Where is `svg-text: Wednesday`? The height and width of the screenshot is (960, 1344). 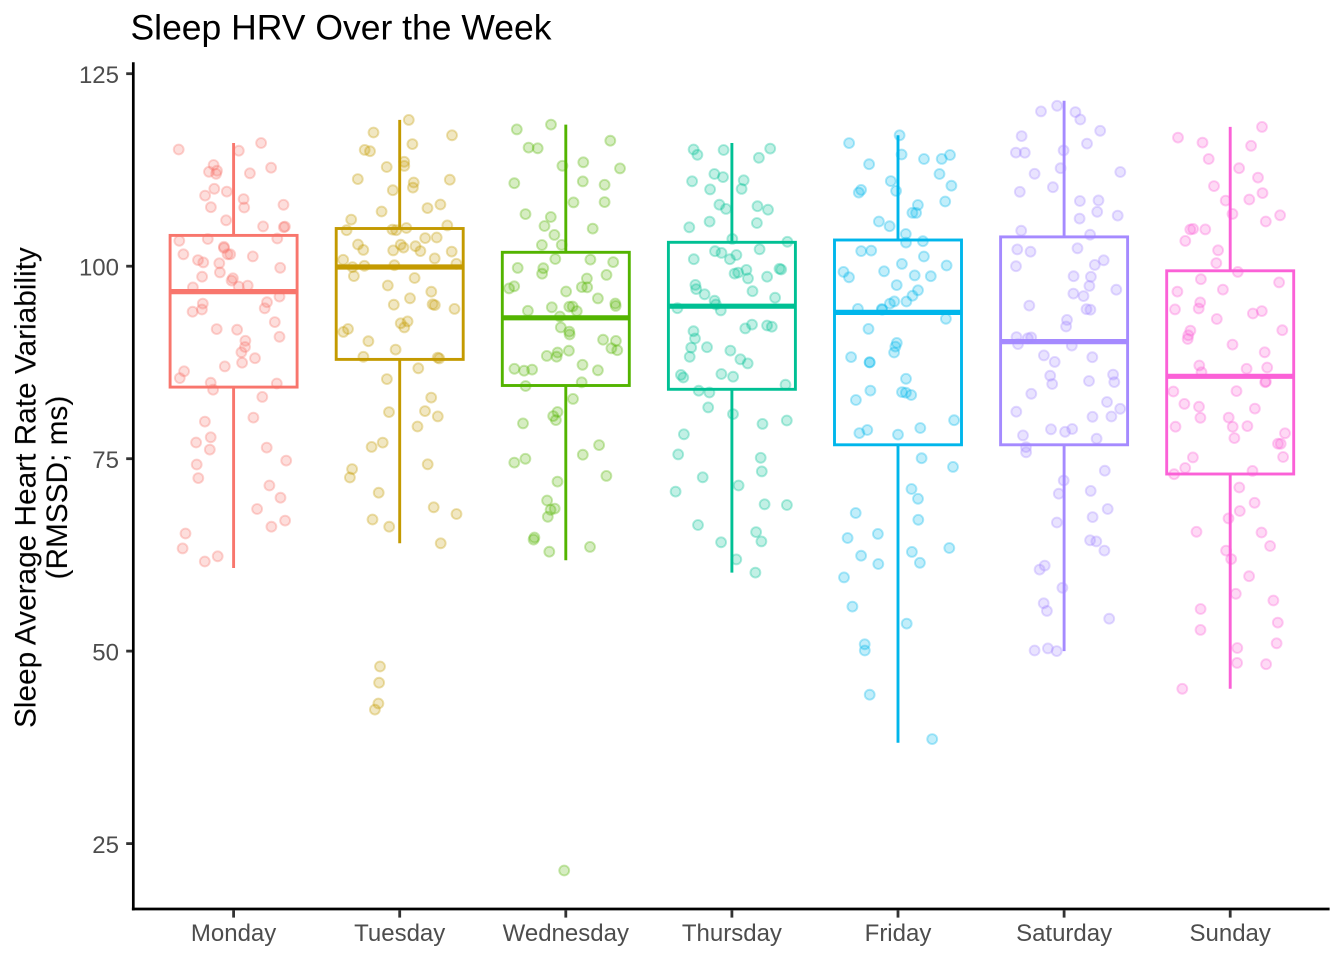
svg-text: Wednesday is located at coordinates (566, 933).